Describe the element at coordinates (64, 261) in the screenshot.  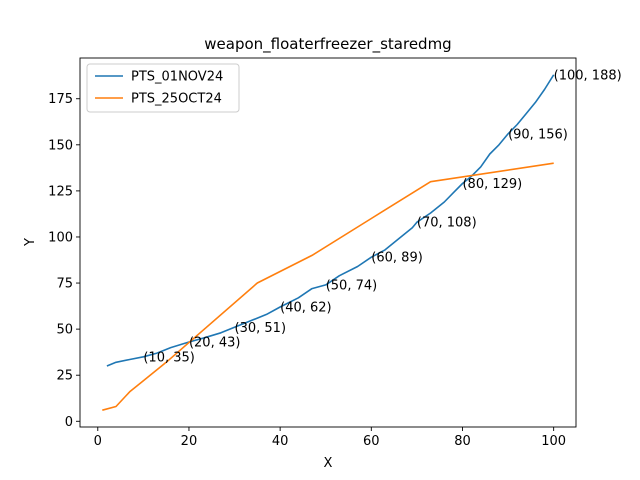
I see `y-axis: 0 25 50 75 100 125 150 175` at that location.